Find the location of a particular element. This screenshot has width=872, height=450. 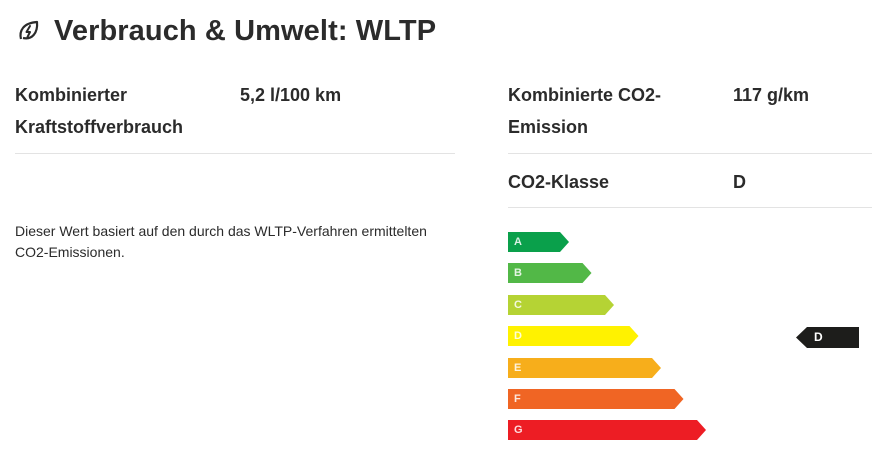

efficiency-bar-e: E is located at coordinates (584, 368).